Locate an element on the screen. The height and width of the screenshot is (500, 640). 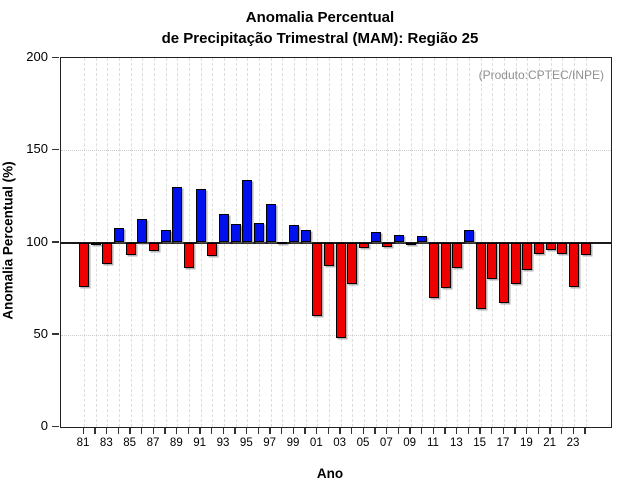
x-tick-label: 17 is located at coordinates (503, 443).